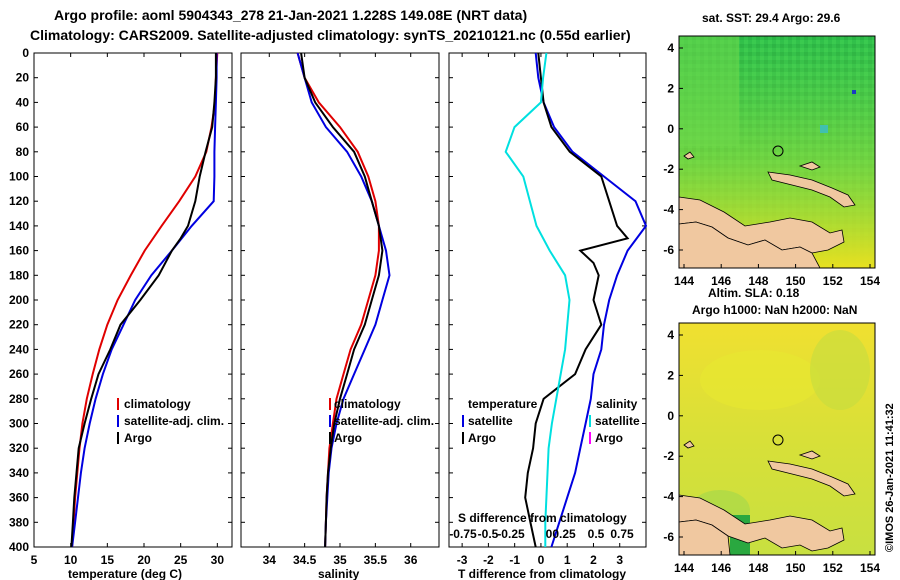 This screenshot has height=580, width=900. What do you see at coordinates (503, 404) in the screenshot?
I see `legend-temperature-title: temperature` at bounding box center [503, 404].